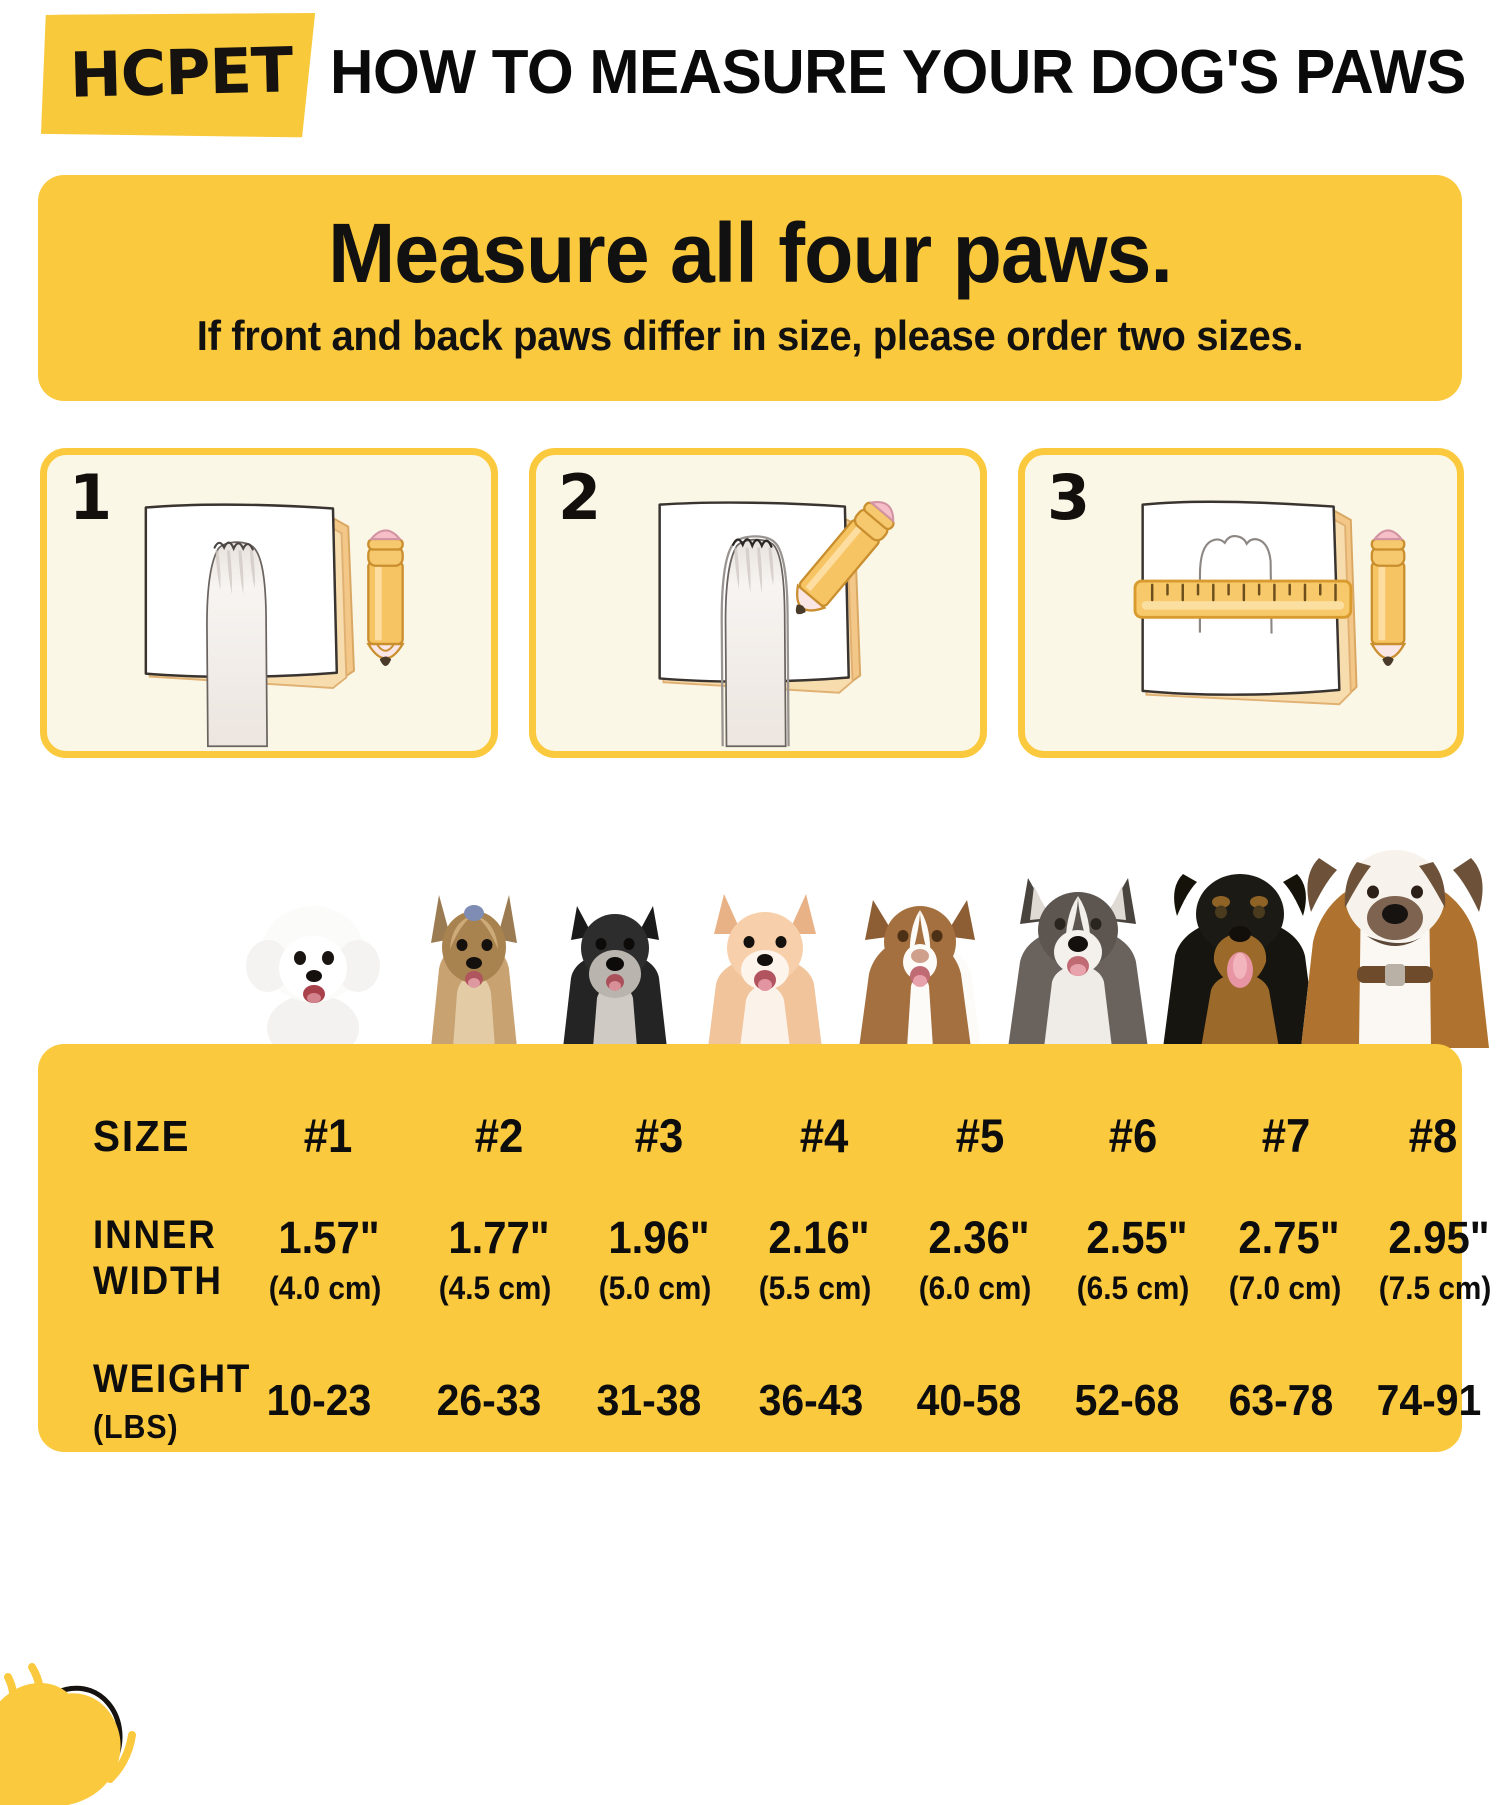 This screenshot has height=1805, width=1500. What do you see at coordinates (495, 1288) in the screenshot?
I see `cell-width-cm-2: (4.5 cm)` at bounding box center [495, 1288].